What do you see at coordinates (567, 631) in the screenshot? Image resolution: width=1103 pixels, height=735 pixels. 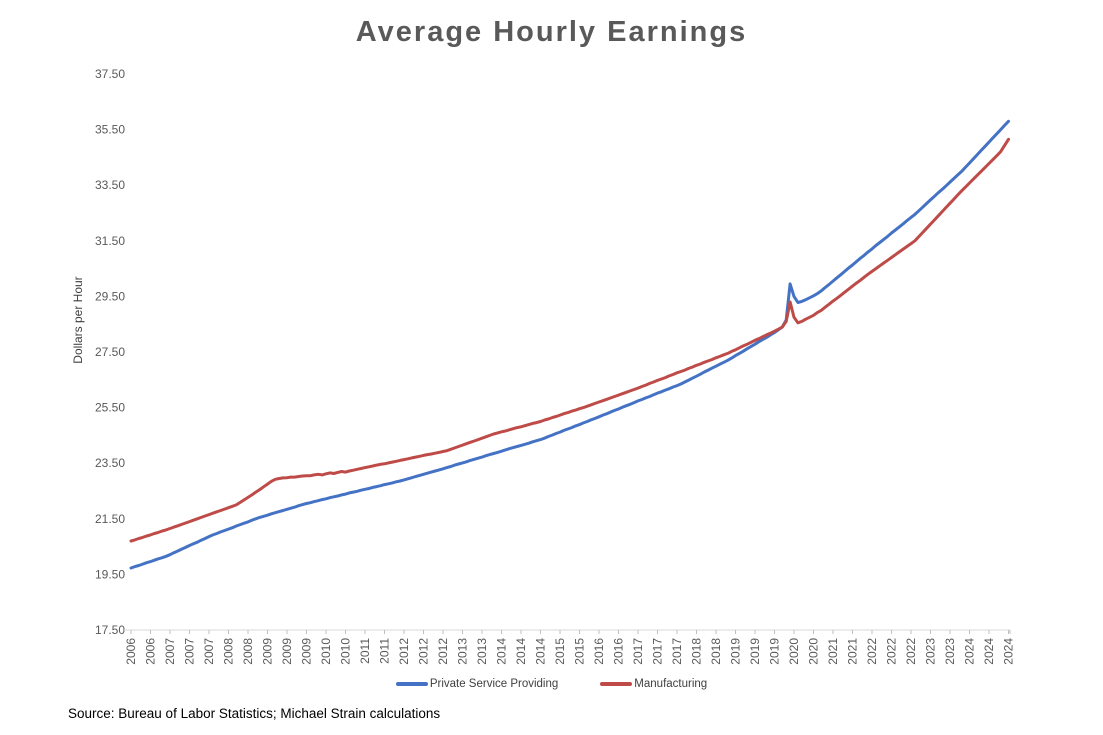 I see `x-axis` at bounding box center [567, 631].